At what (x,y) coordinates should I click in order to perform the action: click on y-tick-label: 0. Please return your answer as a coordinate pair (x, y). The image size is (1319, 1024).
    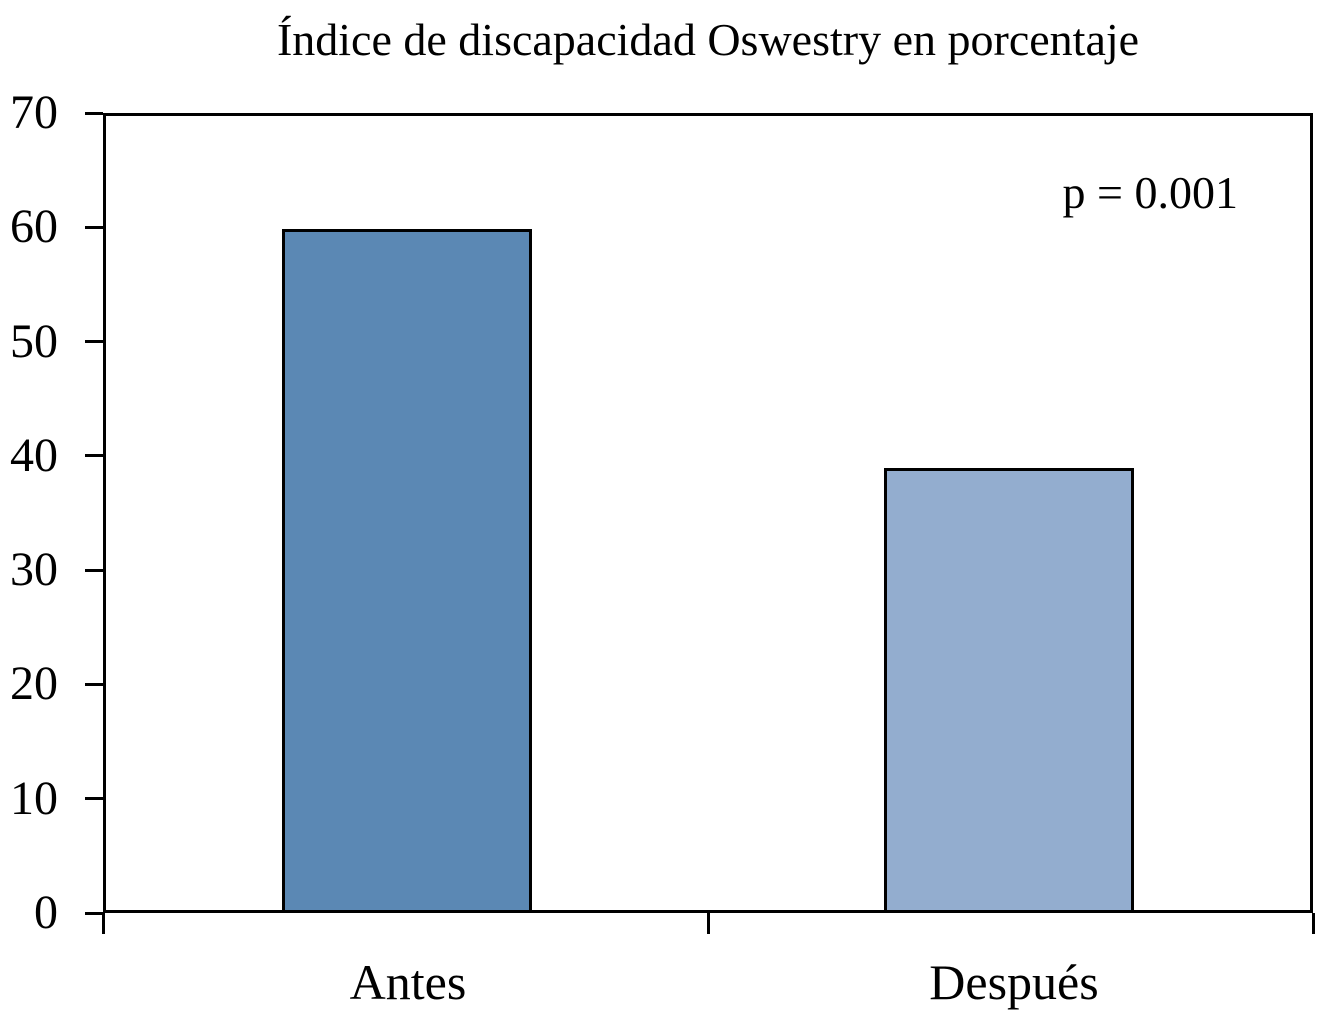
    Looking at the image, I should click on (46, 912).